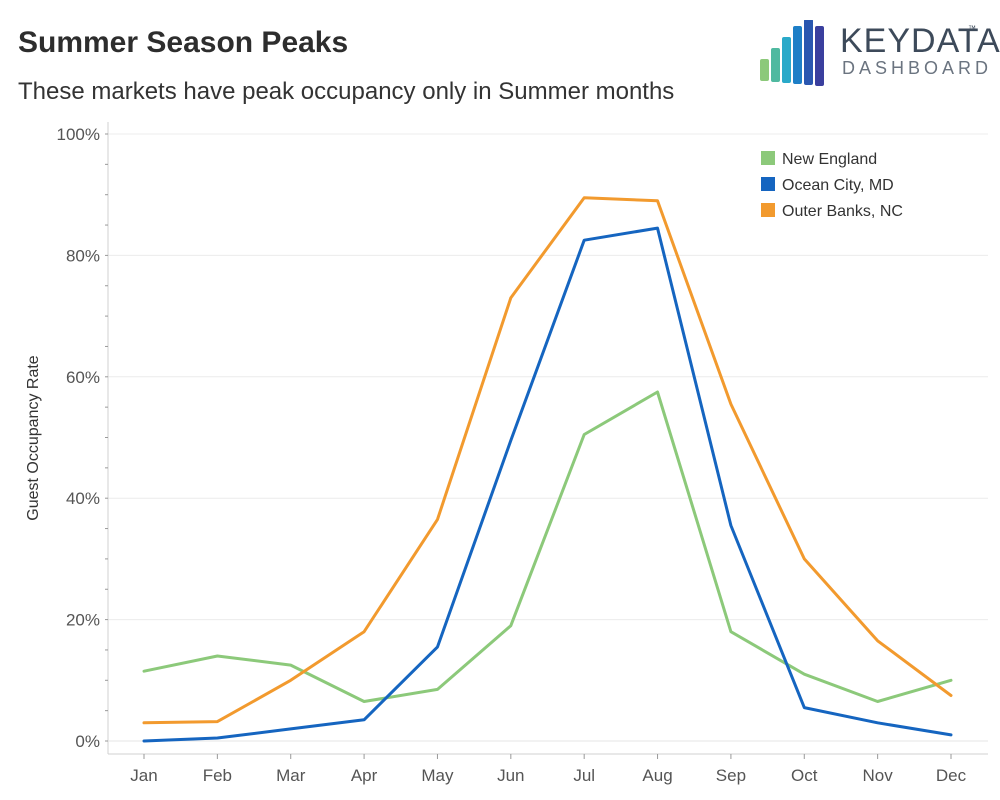  What do you see at coordinates (731, 775) in the screenshot?
I see `x-tick-label: Sep` at bounding box center [731, 775].